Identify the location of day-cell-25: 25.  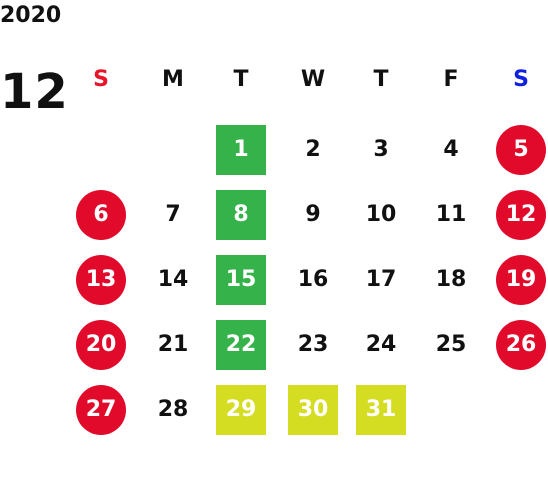
(451, 345).